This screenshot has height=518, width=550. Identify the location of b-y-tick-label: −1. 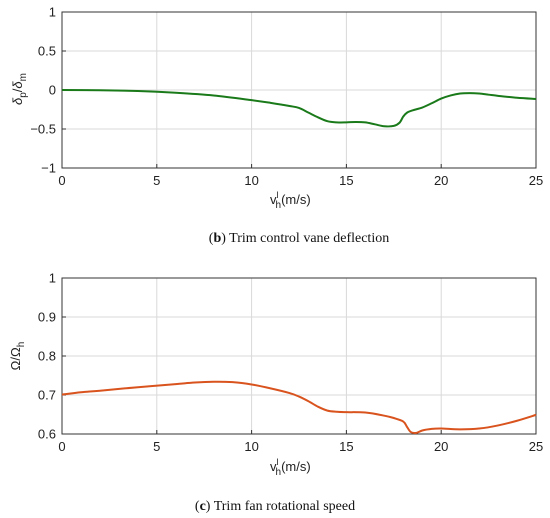
(48, 168).